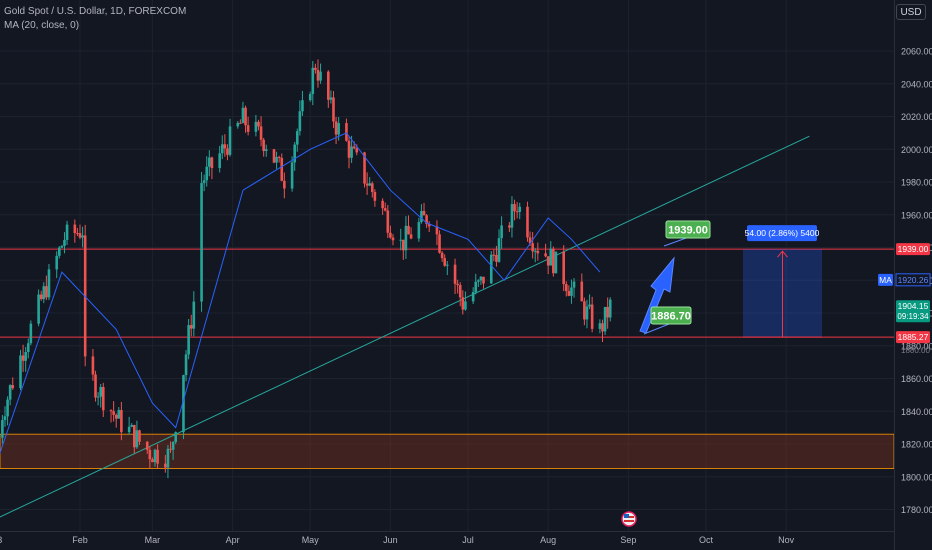 The width and height of the screenshot is (932, 550). I want to click on projection-label: 54.00 (2.86%) 5400, so click(782, 233).